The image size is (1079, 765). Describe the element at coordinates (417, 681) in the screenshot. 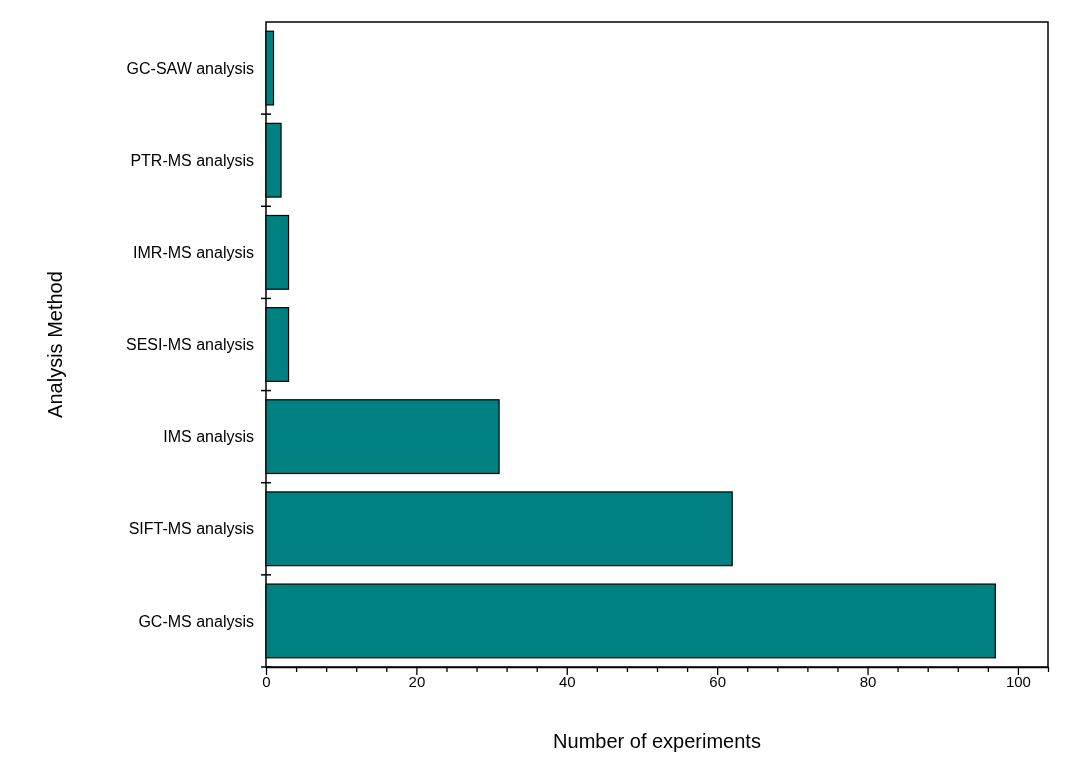

I see `x-tick-label: 20` at that location.